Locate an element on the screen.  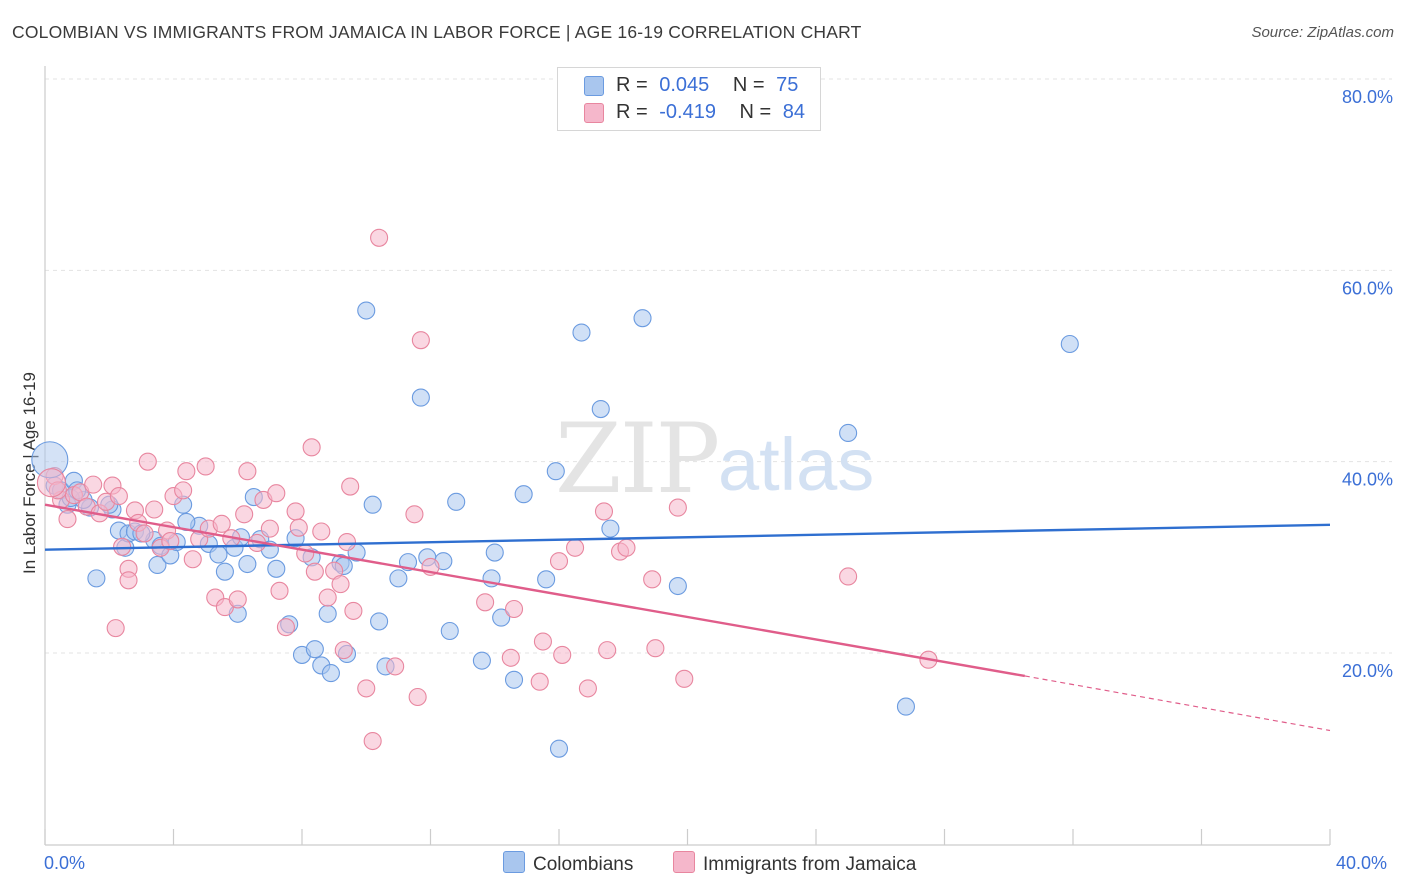
bottom-legend-label: Colombians is located at coordinates (583, 864).